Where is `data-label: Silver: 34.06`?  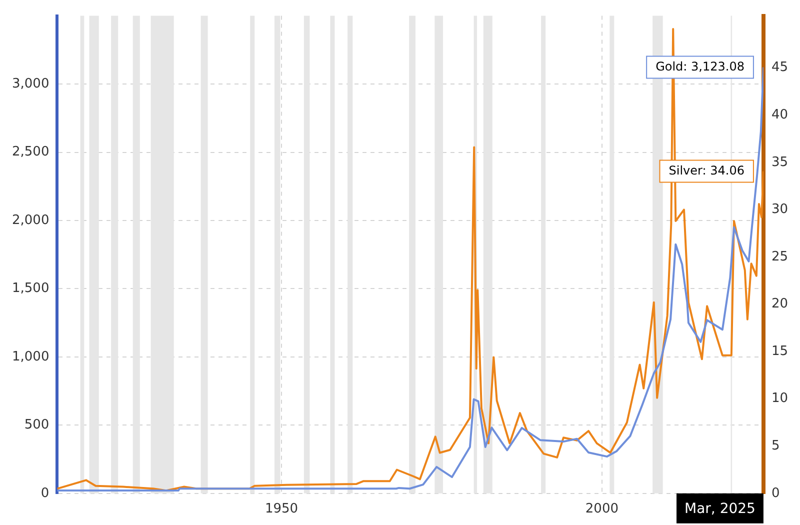
data-label: Silver: 34.06 is located at coordinates (706, 170).